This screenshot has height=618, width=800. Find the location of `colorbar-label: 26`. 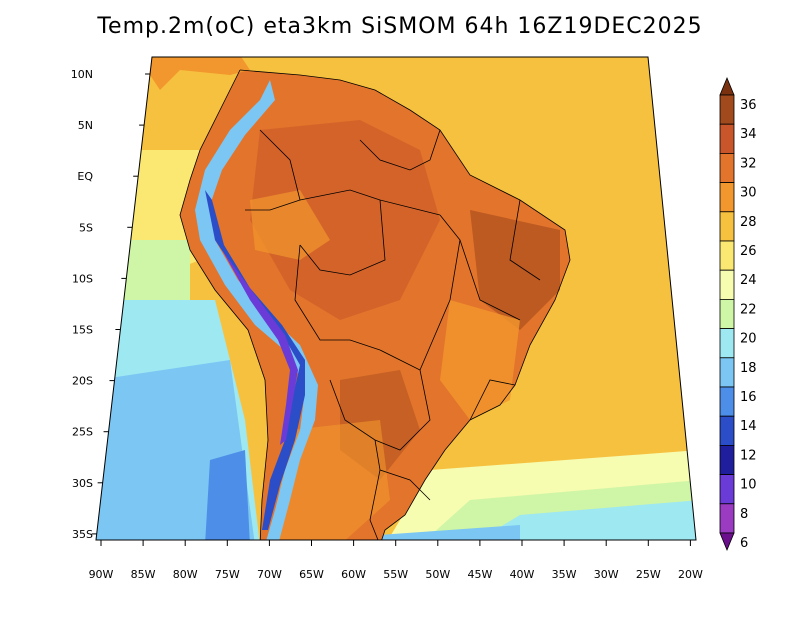

colorbar-label: 26 is located at coordinates (748, 251).